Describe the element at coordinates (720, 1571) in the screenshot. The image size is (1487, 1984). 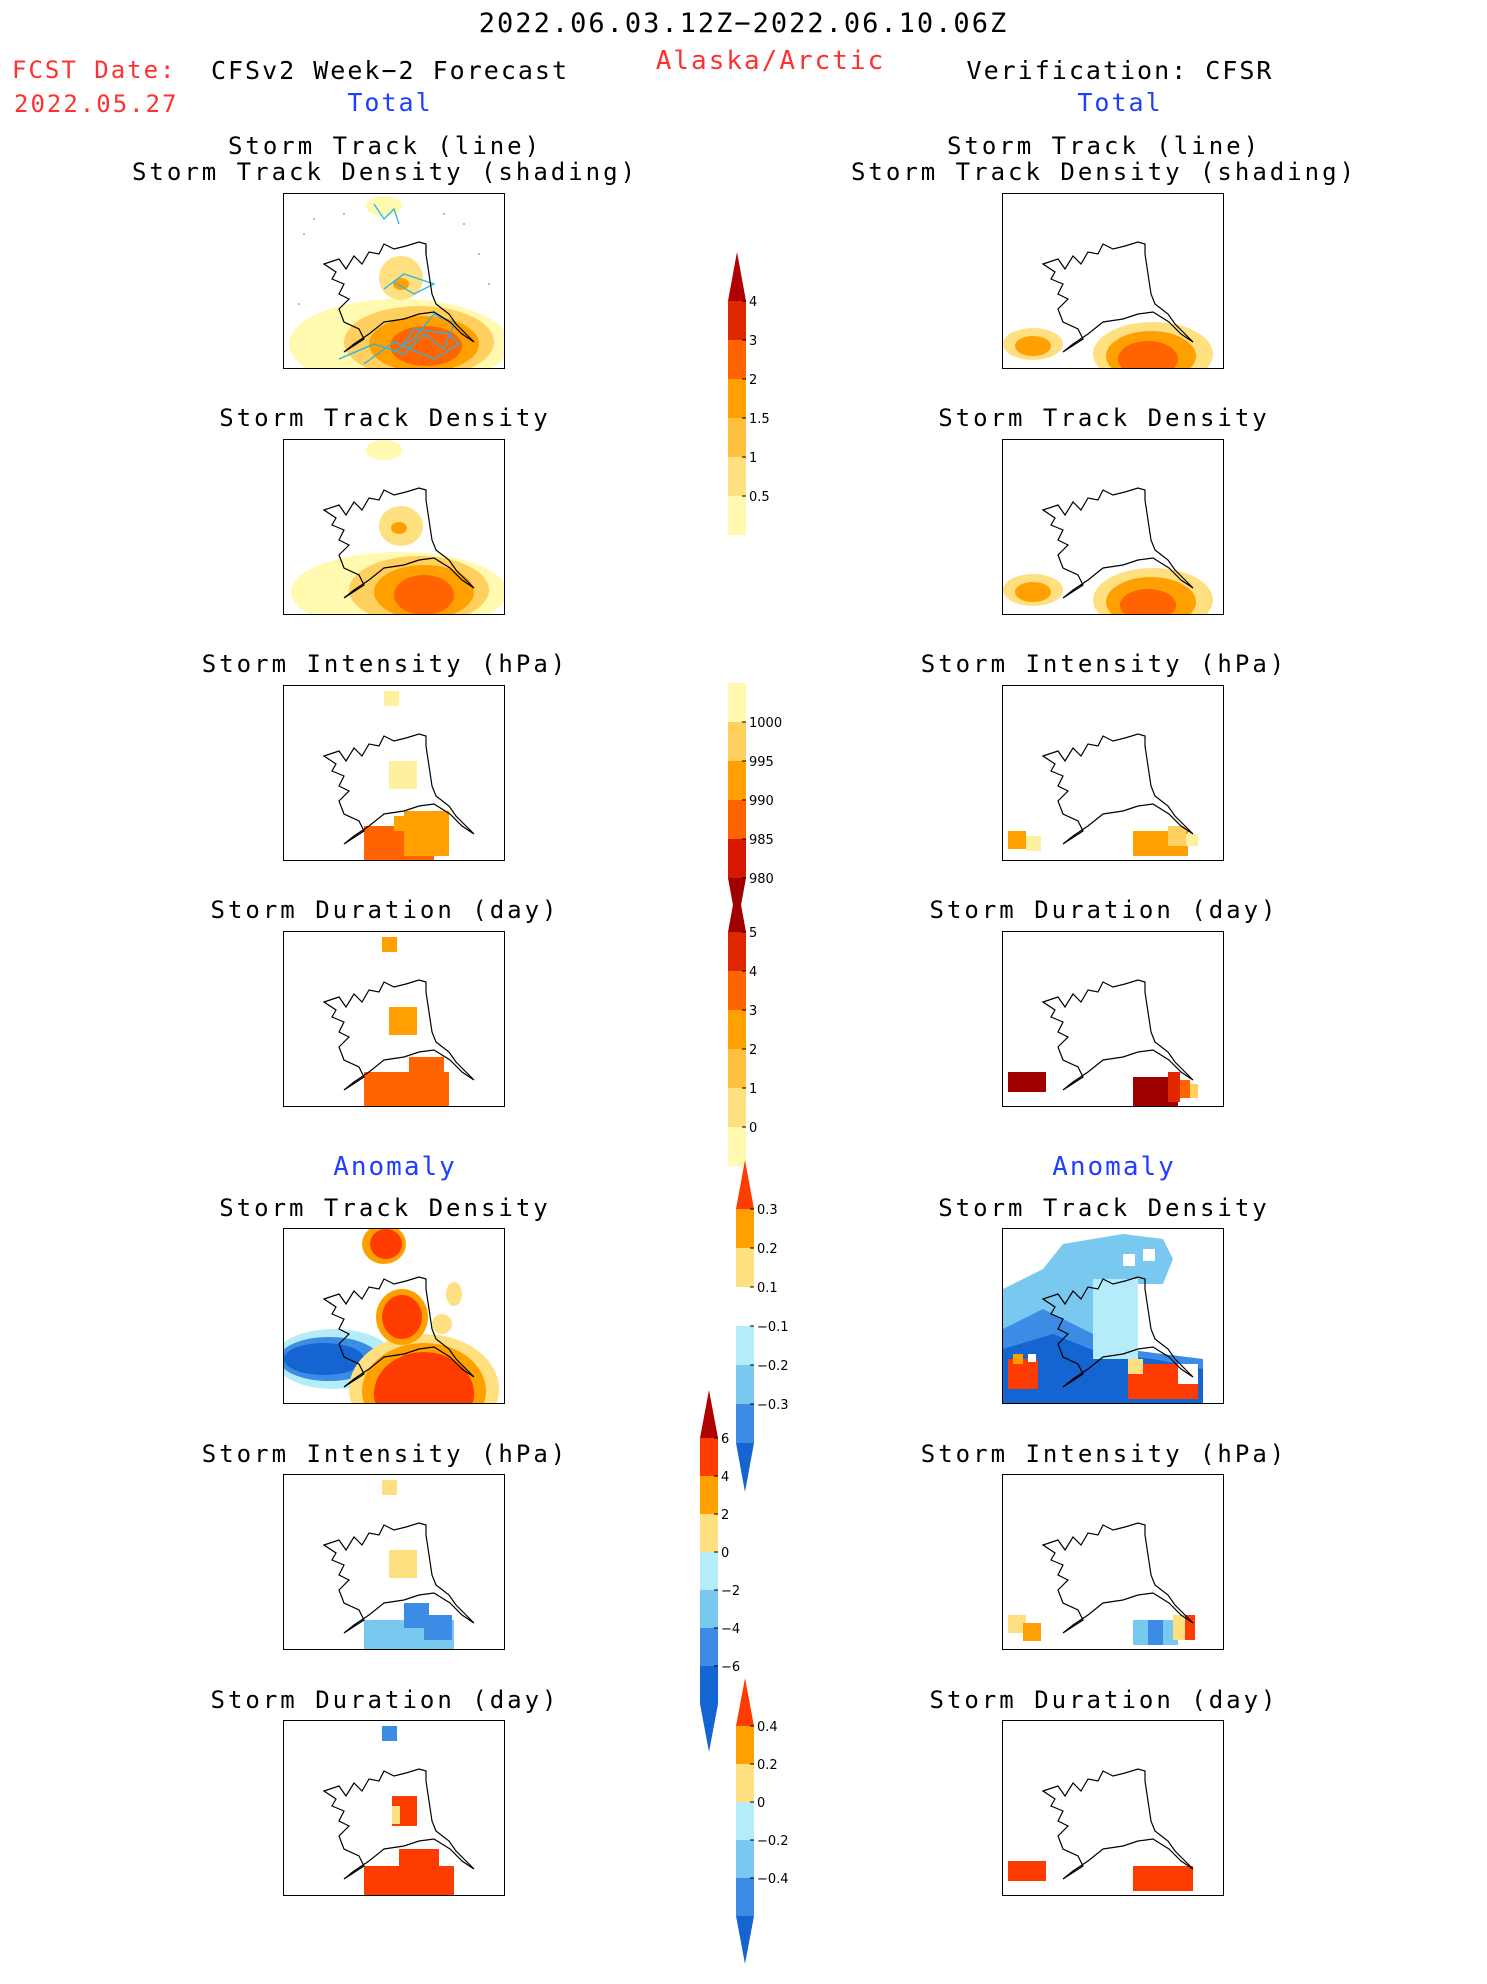
I see `intensity-anomaly-colorbar: 6 4 2 0 −2 −4 −6` at that location.